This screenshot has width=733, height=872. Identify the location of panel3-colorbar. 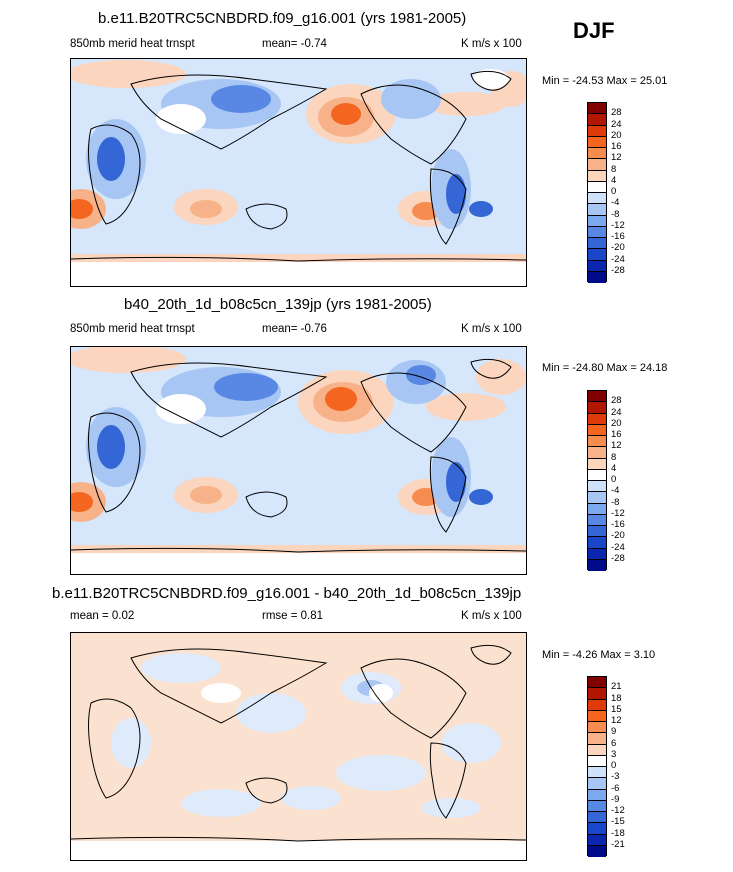
(597, 766).